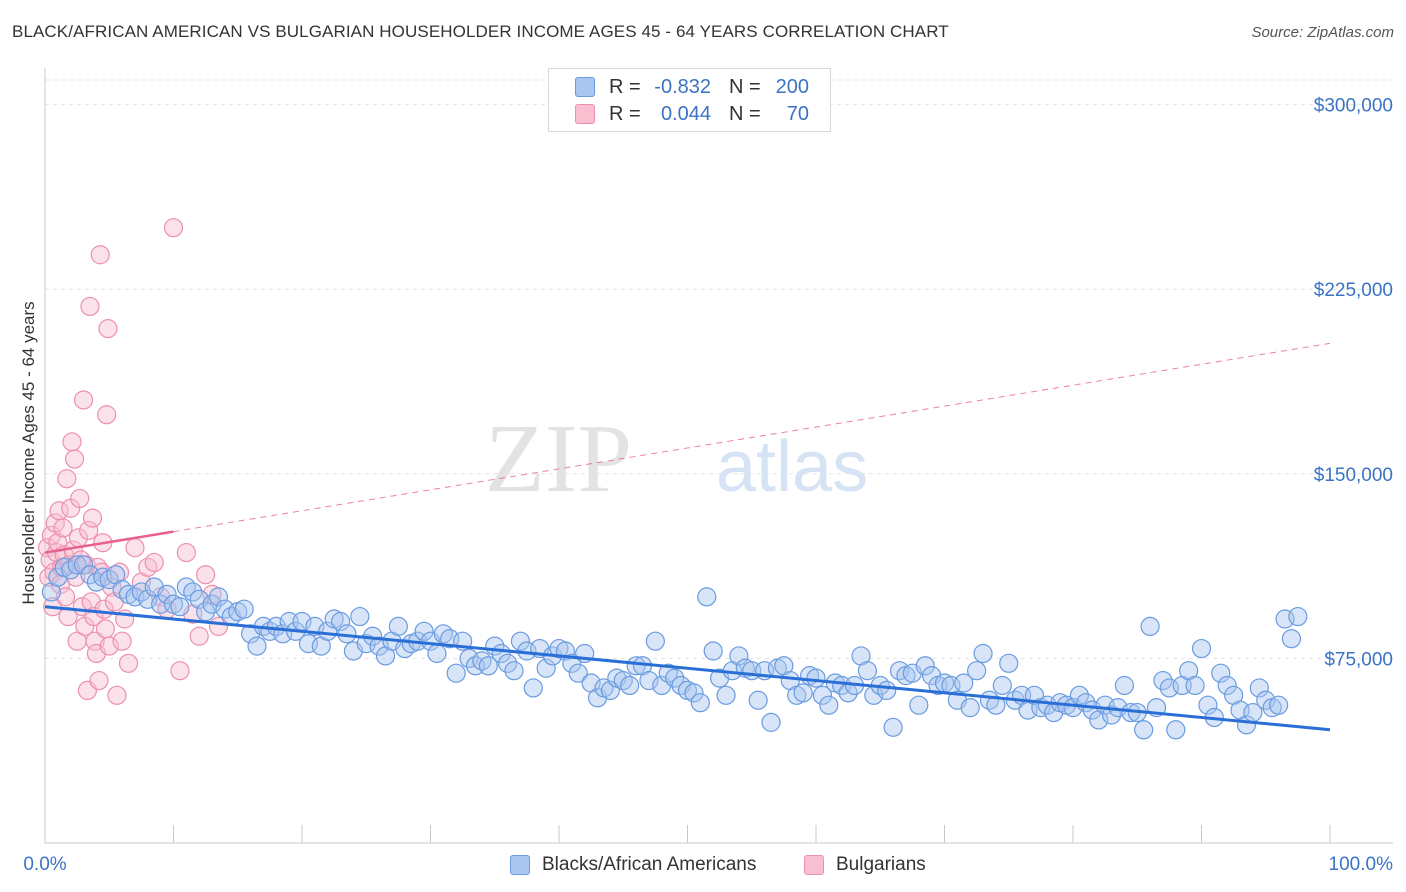 Image resolution: width=1406 pixels, height=892 pixels. I want to click on series-legend-blacks: Blacks/African Americans, so click(633, 865).